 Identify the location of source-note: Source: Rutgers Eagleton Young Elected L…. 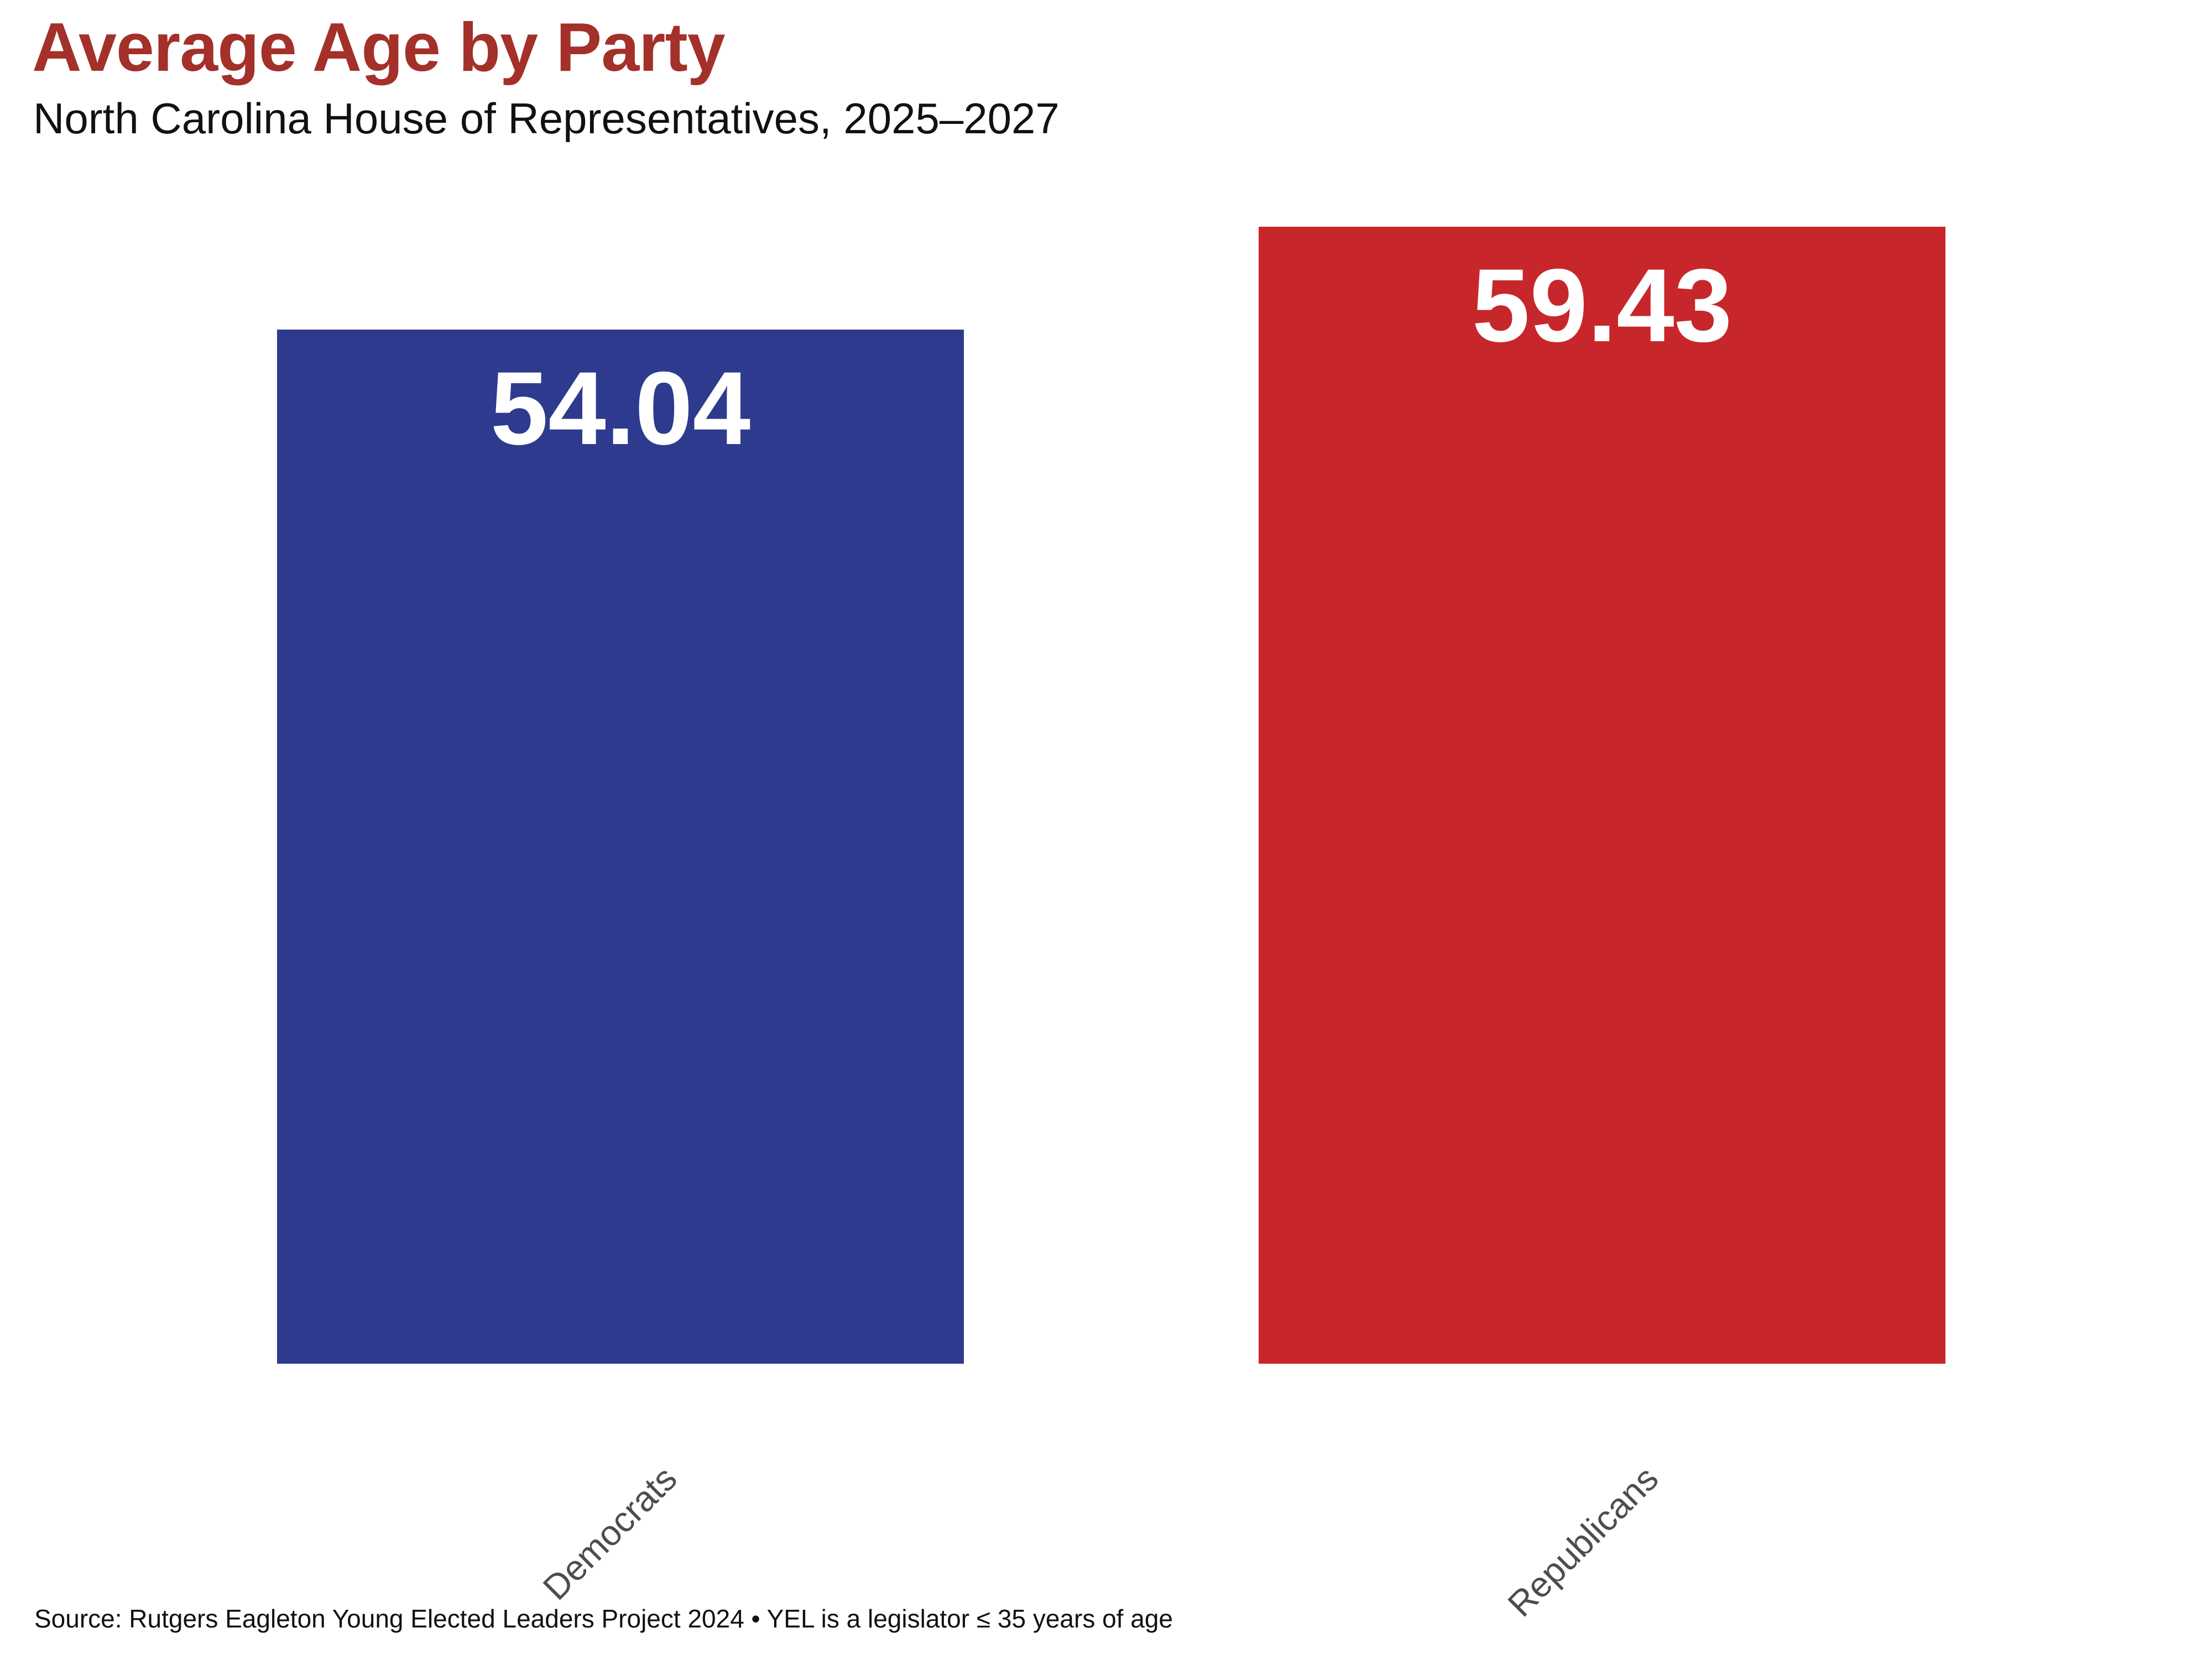
(604, 1619).